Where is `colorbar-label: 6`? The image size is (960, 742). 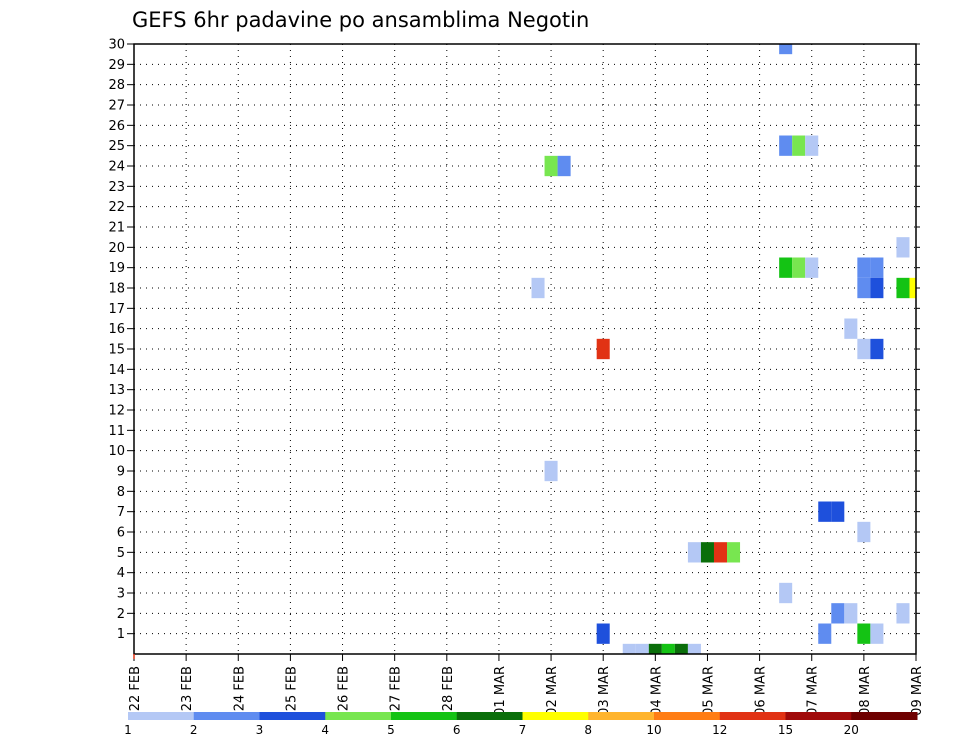 colorbar-label: 6 is located at coordinates (457, 730).